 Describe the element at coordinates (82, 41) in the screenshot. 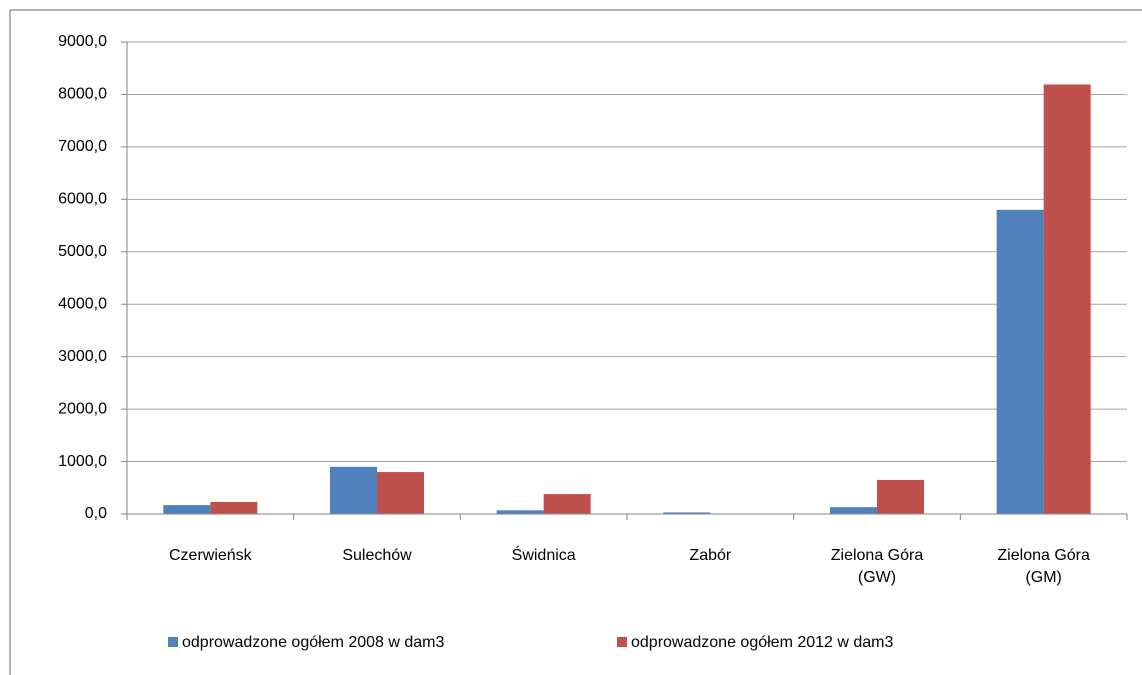

I see `y-tick-label: 9000,0` at that location.